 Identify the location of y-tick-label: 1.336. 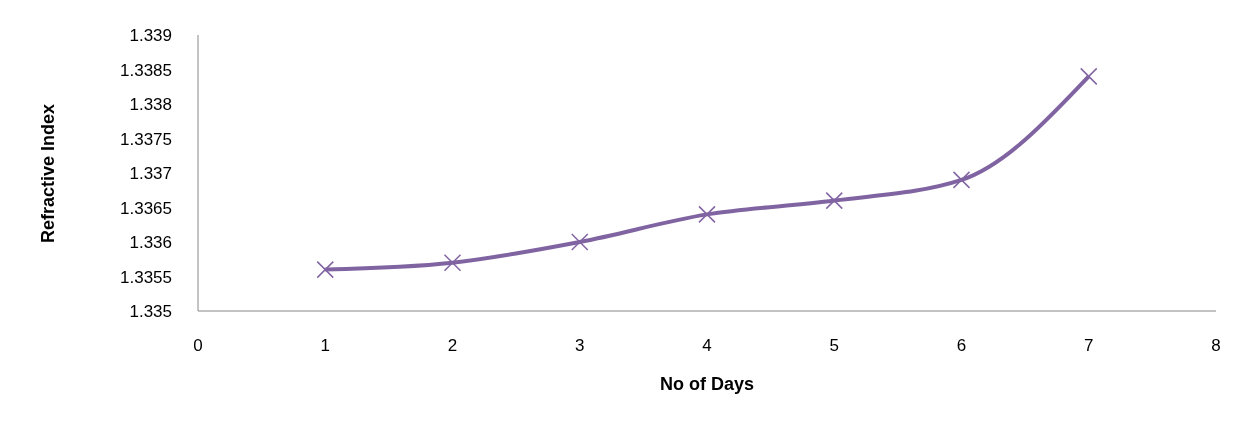
(150, 243).